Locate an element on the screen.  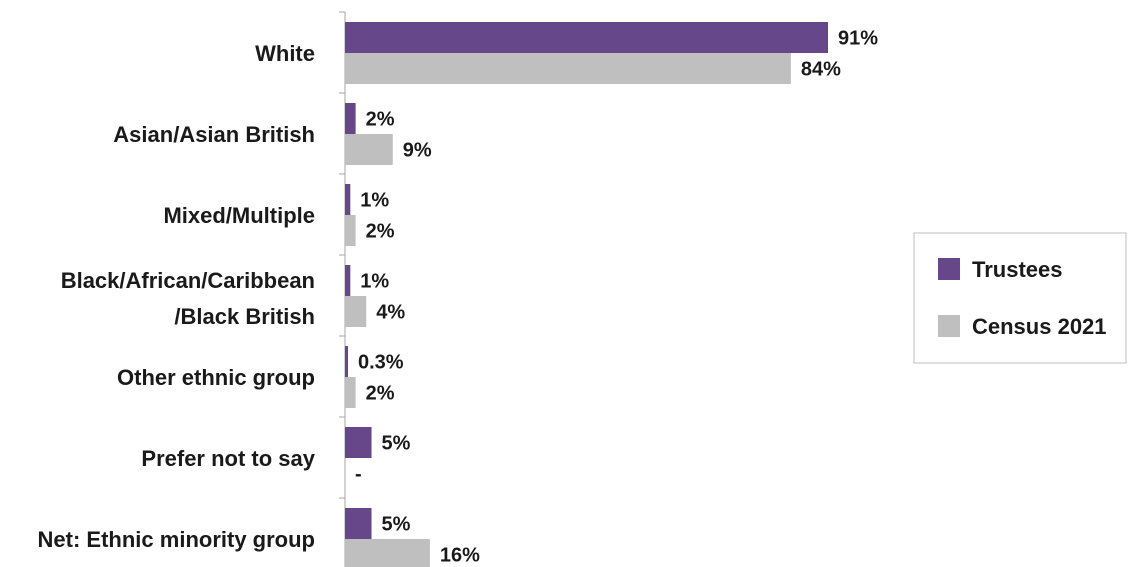
legend-swatch-census-2021 is located at coordinates (949, 326).